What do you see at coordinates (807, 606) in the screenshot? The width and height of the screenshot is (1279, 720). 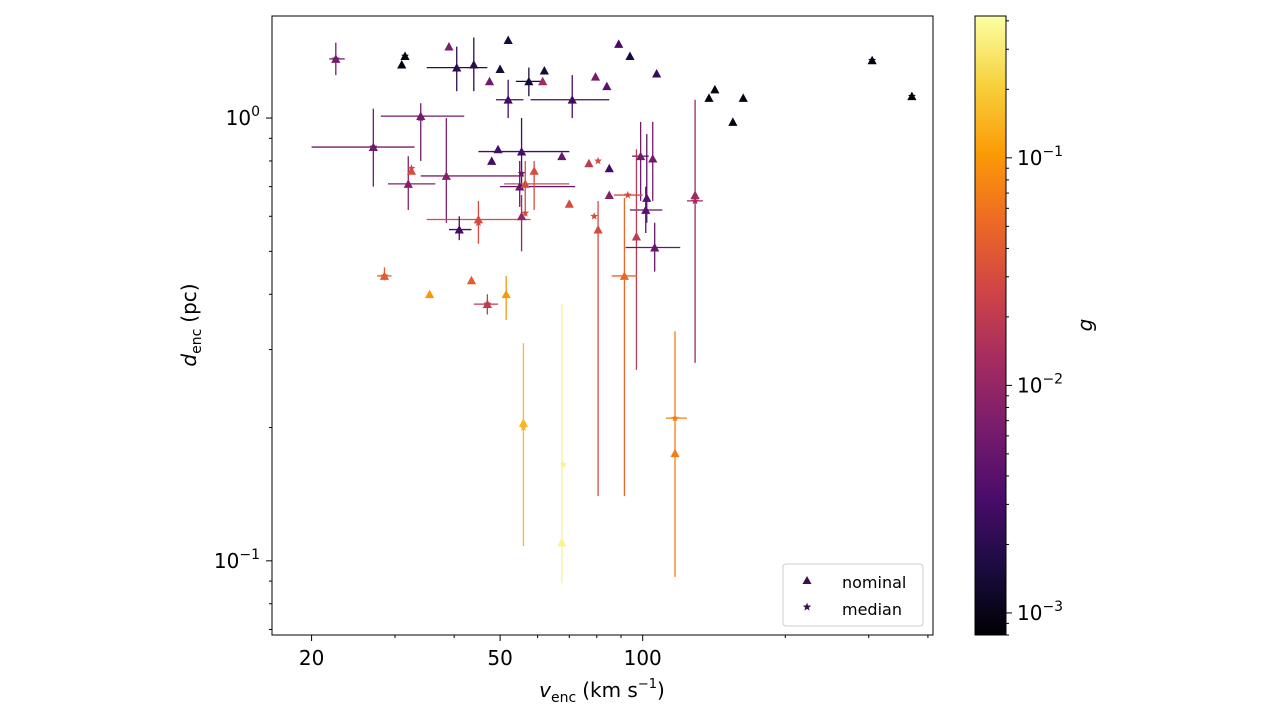 I see `legend-star-marker` at bounding box center [807, 606].